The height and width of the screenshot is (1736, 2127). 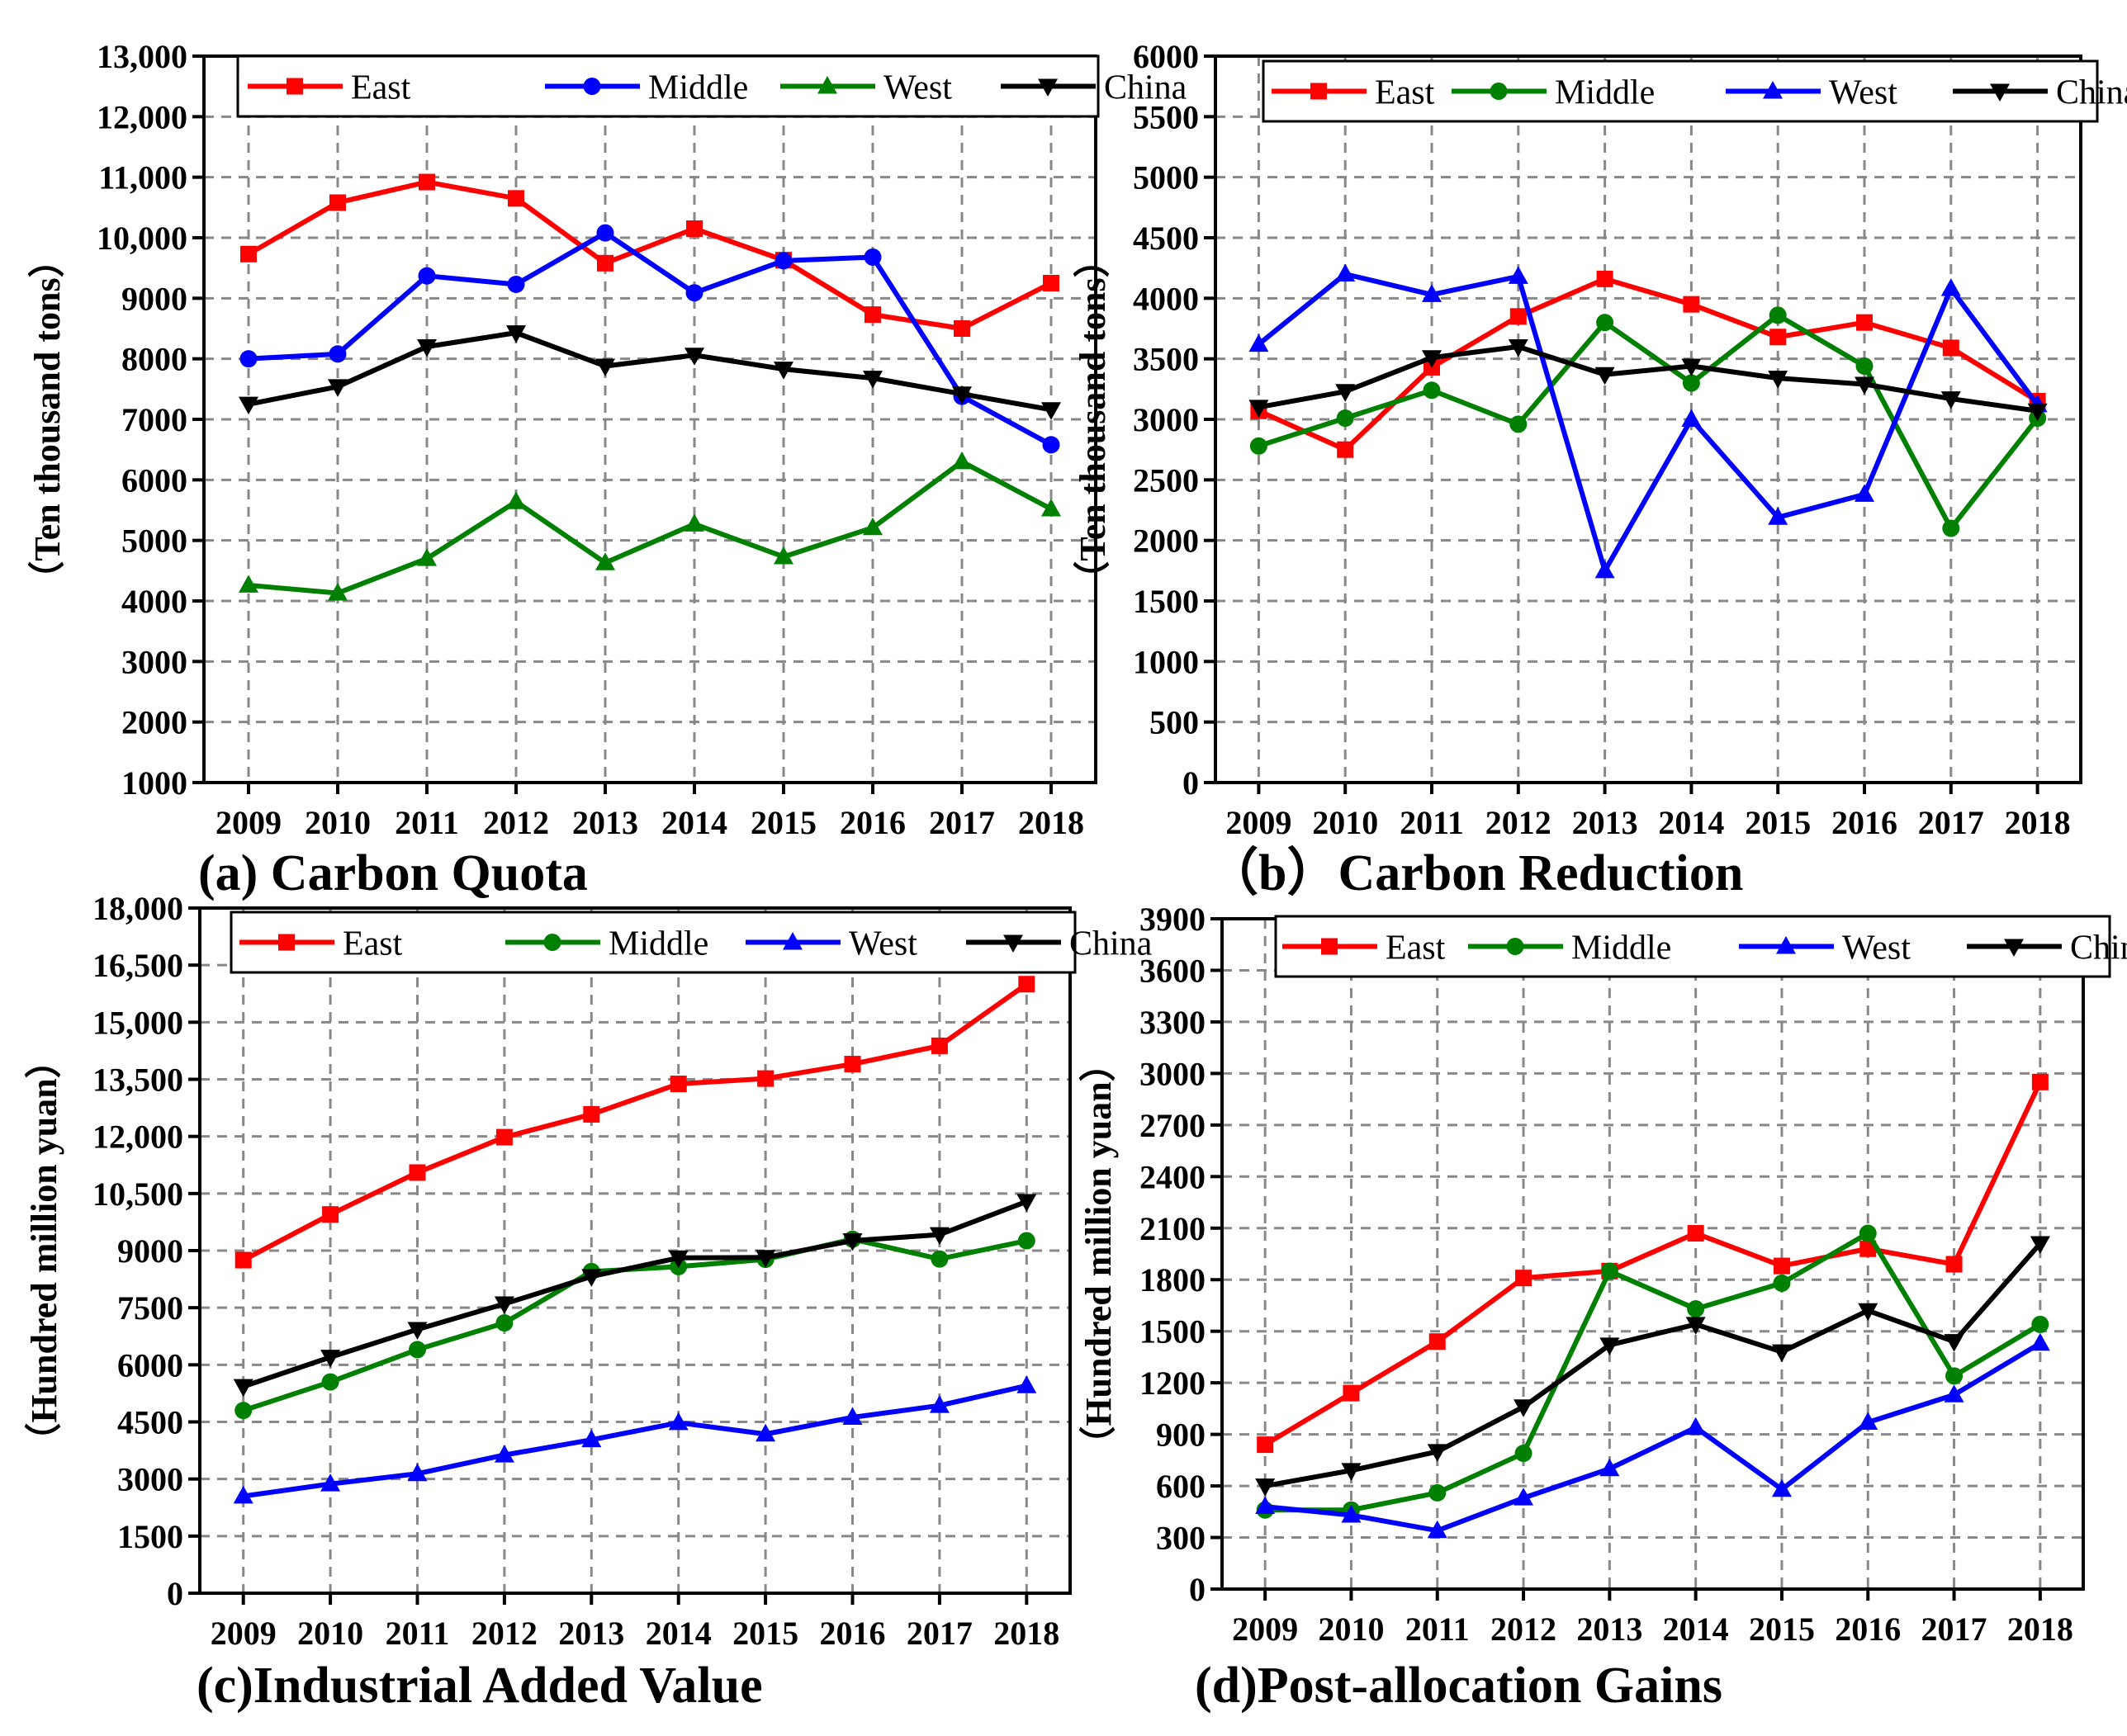 What do you see at coordinates (1950, 287) in the screenshot?
I see `data-point-west-2017` at bounding box center [1950, 287].